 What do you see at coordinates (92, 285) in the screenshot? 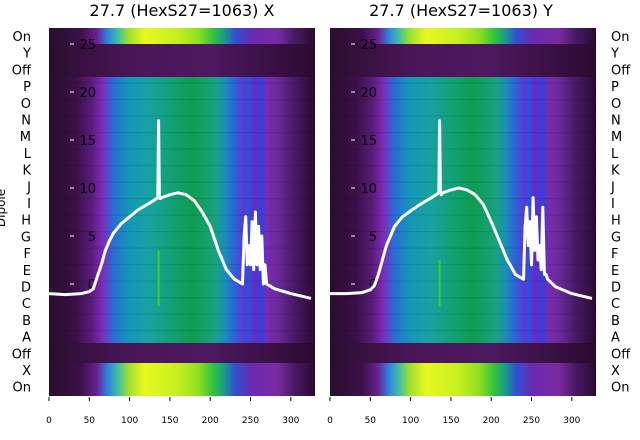
I see `trace-tick-label: 0` at bounding box center [92, 285].